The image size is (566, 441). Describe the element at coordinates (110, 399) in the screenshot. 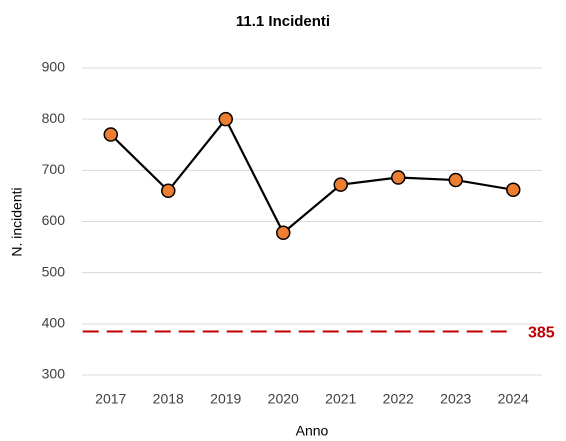

I see `x-tick-label: 2017` at that location.